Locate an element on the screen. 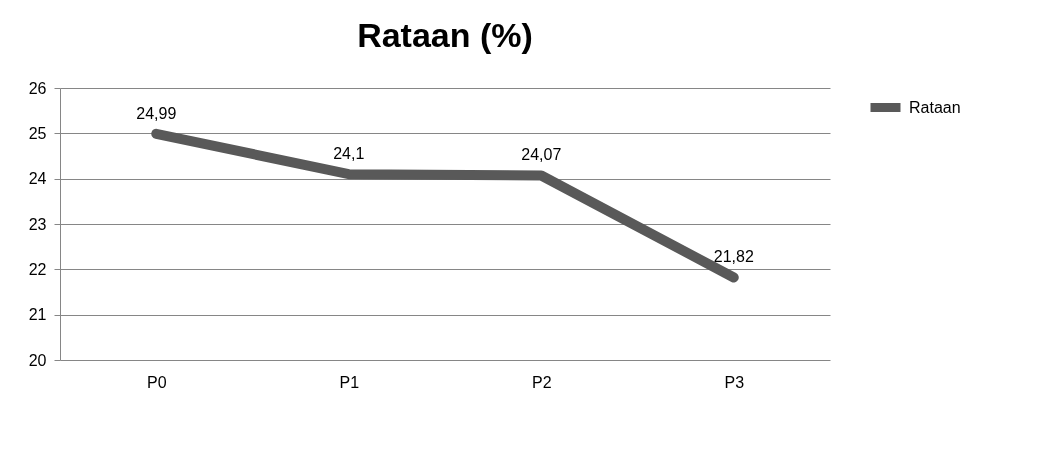  data-label: 21,82 is located at coordinates (733, 257).